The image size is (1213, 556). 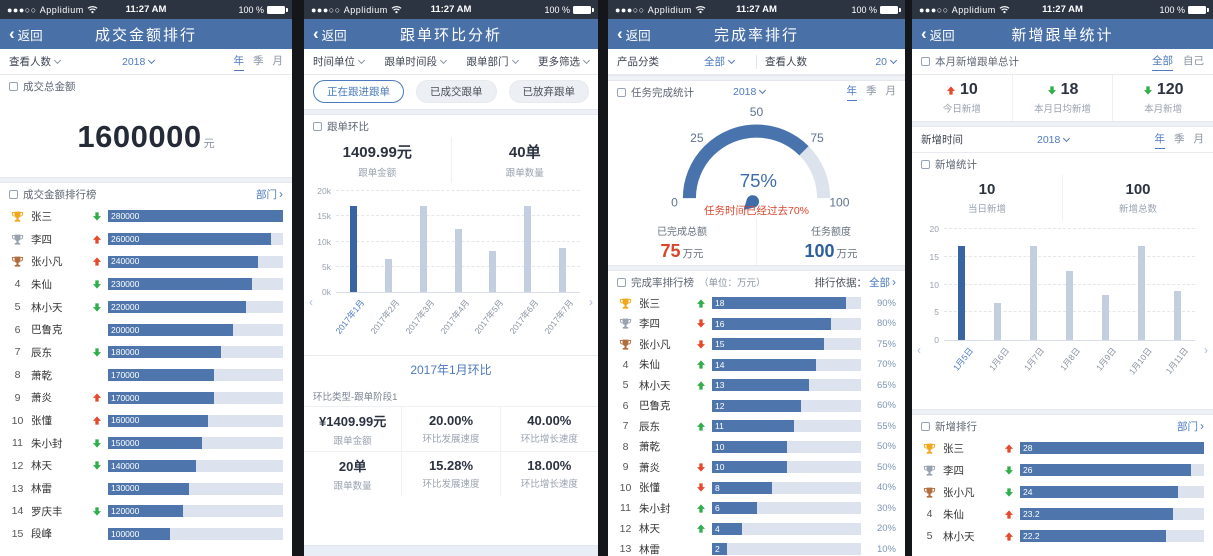 I want to click on pill-closed-deals: 已成交跟单, so click(x=456, y=91).